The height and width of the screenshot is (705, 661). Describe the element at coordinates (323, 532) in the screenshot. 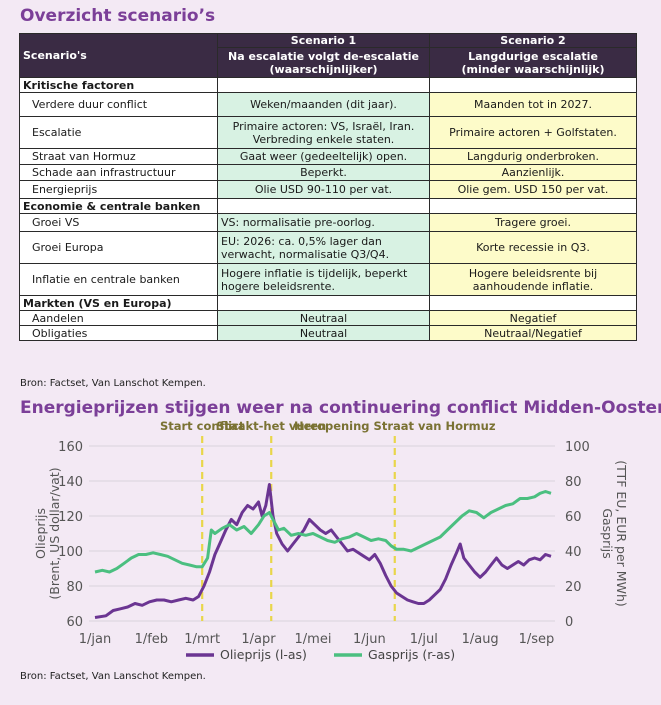

I see `gas-price-line` at that location.